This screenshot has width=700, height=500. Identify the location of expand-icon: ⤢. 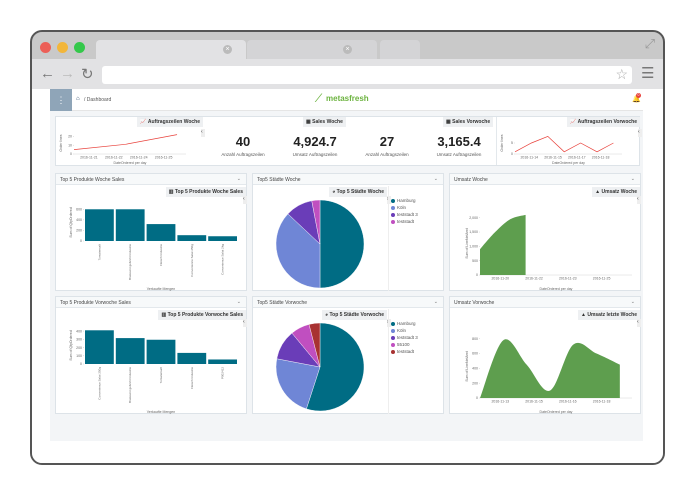
(649, 43).